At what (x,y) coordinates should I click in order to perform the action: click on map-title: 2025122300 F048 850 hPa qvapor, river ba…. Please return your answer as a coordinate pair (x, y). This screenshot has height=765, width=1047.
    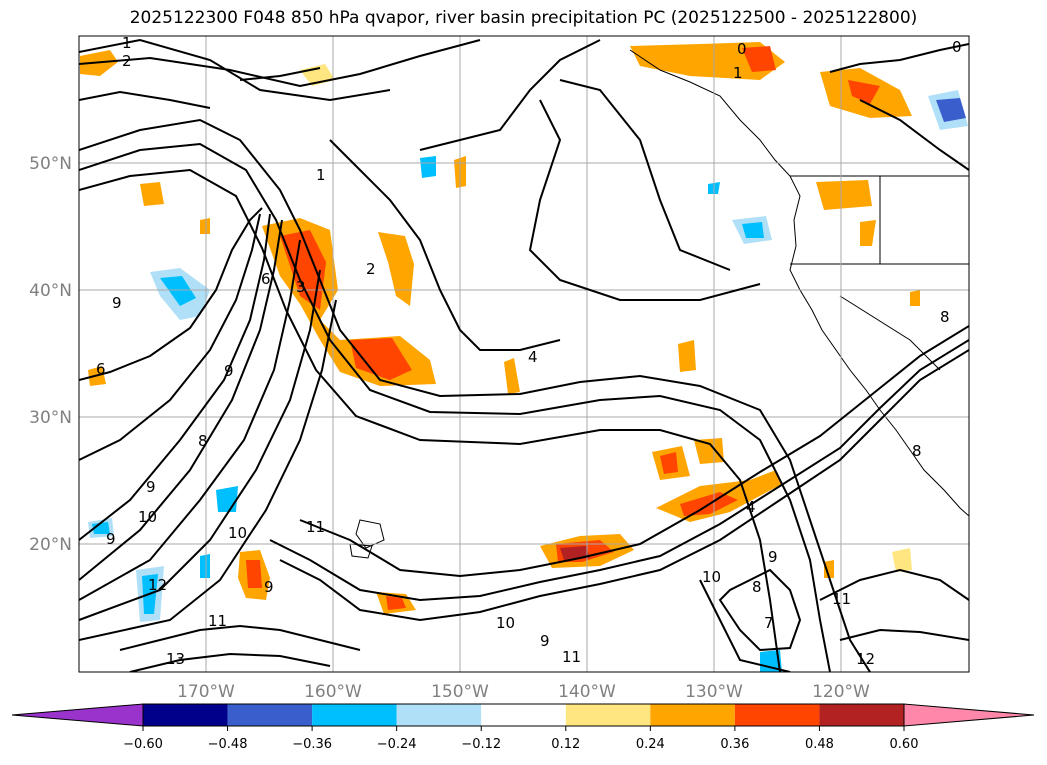
    Looking at the image, I should click on (523, 18).